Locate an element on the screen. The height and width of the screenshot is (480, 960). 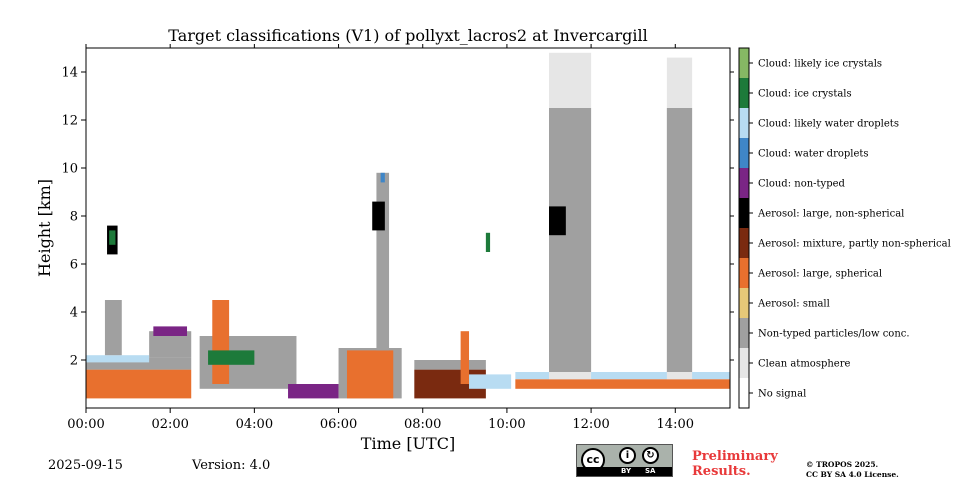
colorbar-label: Cloud: likely ice crystals is located at coordinates (820, 64).